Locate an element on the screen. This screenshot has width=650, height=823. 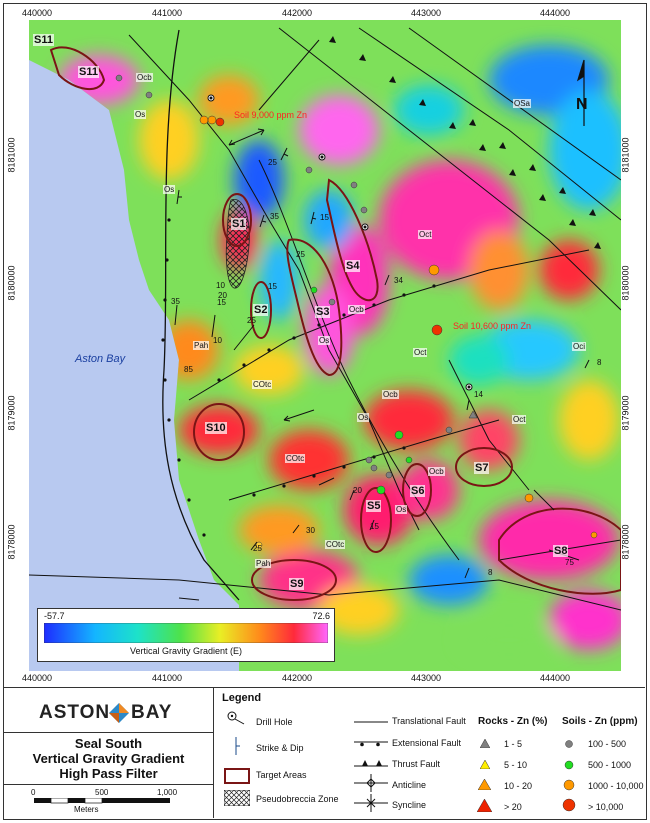
northing-label-left: 8179000 is located at coordinates (11, 413).